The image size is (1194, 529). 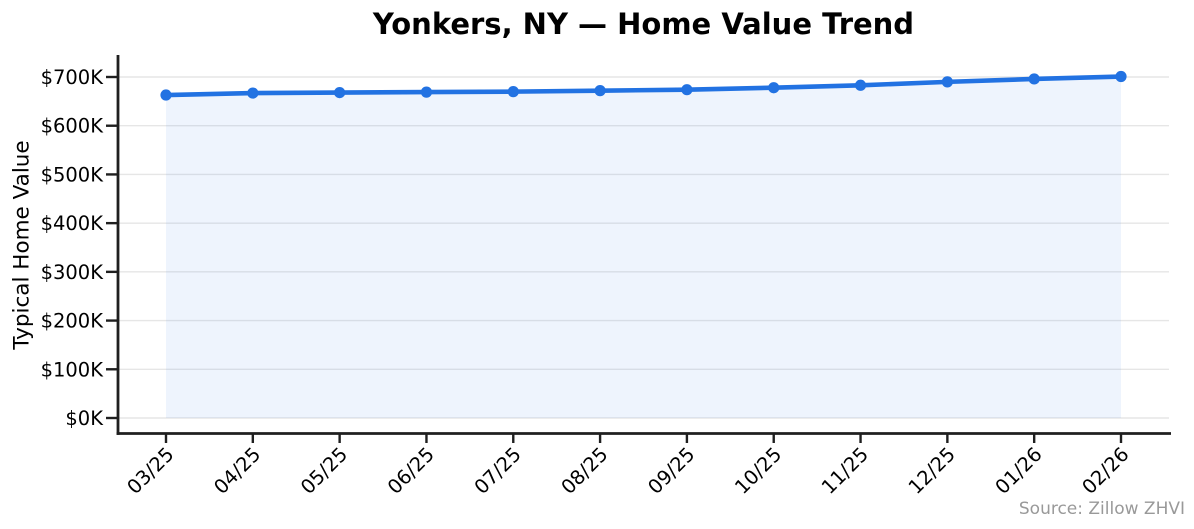 What do you see at coordinates (73, 126) in the screenshot?
I see `y-tick-label: $600K` at bounding box center [73, 126].